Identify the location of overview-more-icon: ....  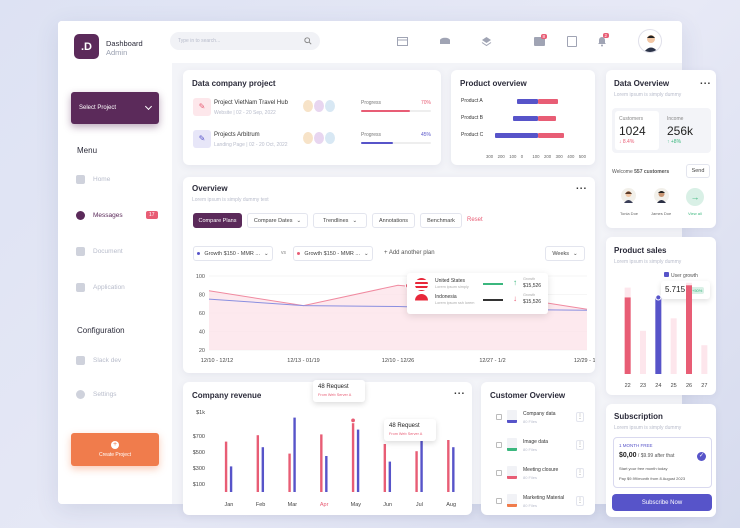
(582, 186).